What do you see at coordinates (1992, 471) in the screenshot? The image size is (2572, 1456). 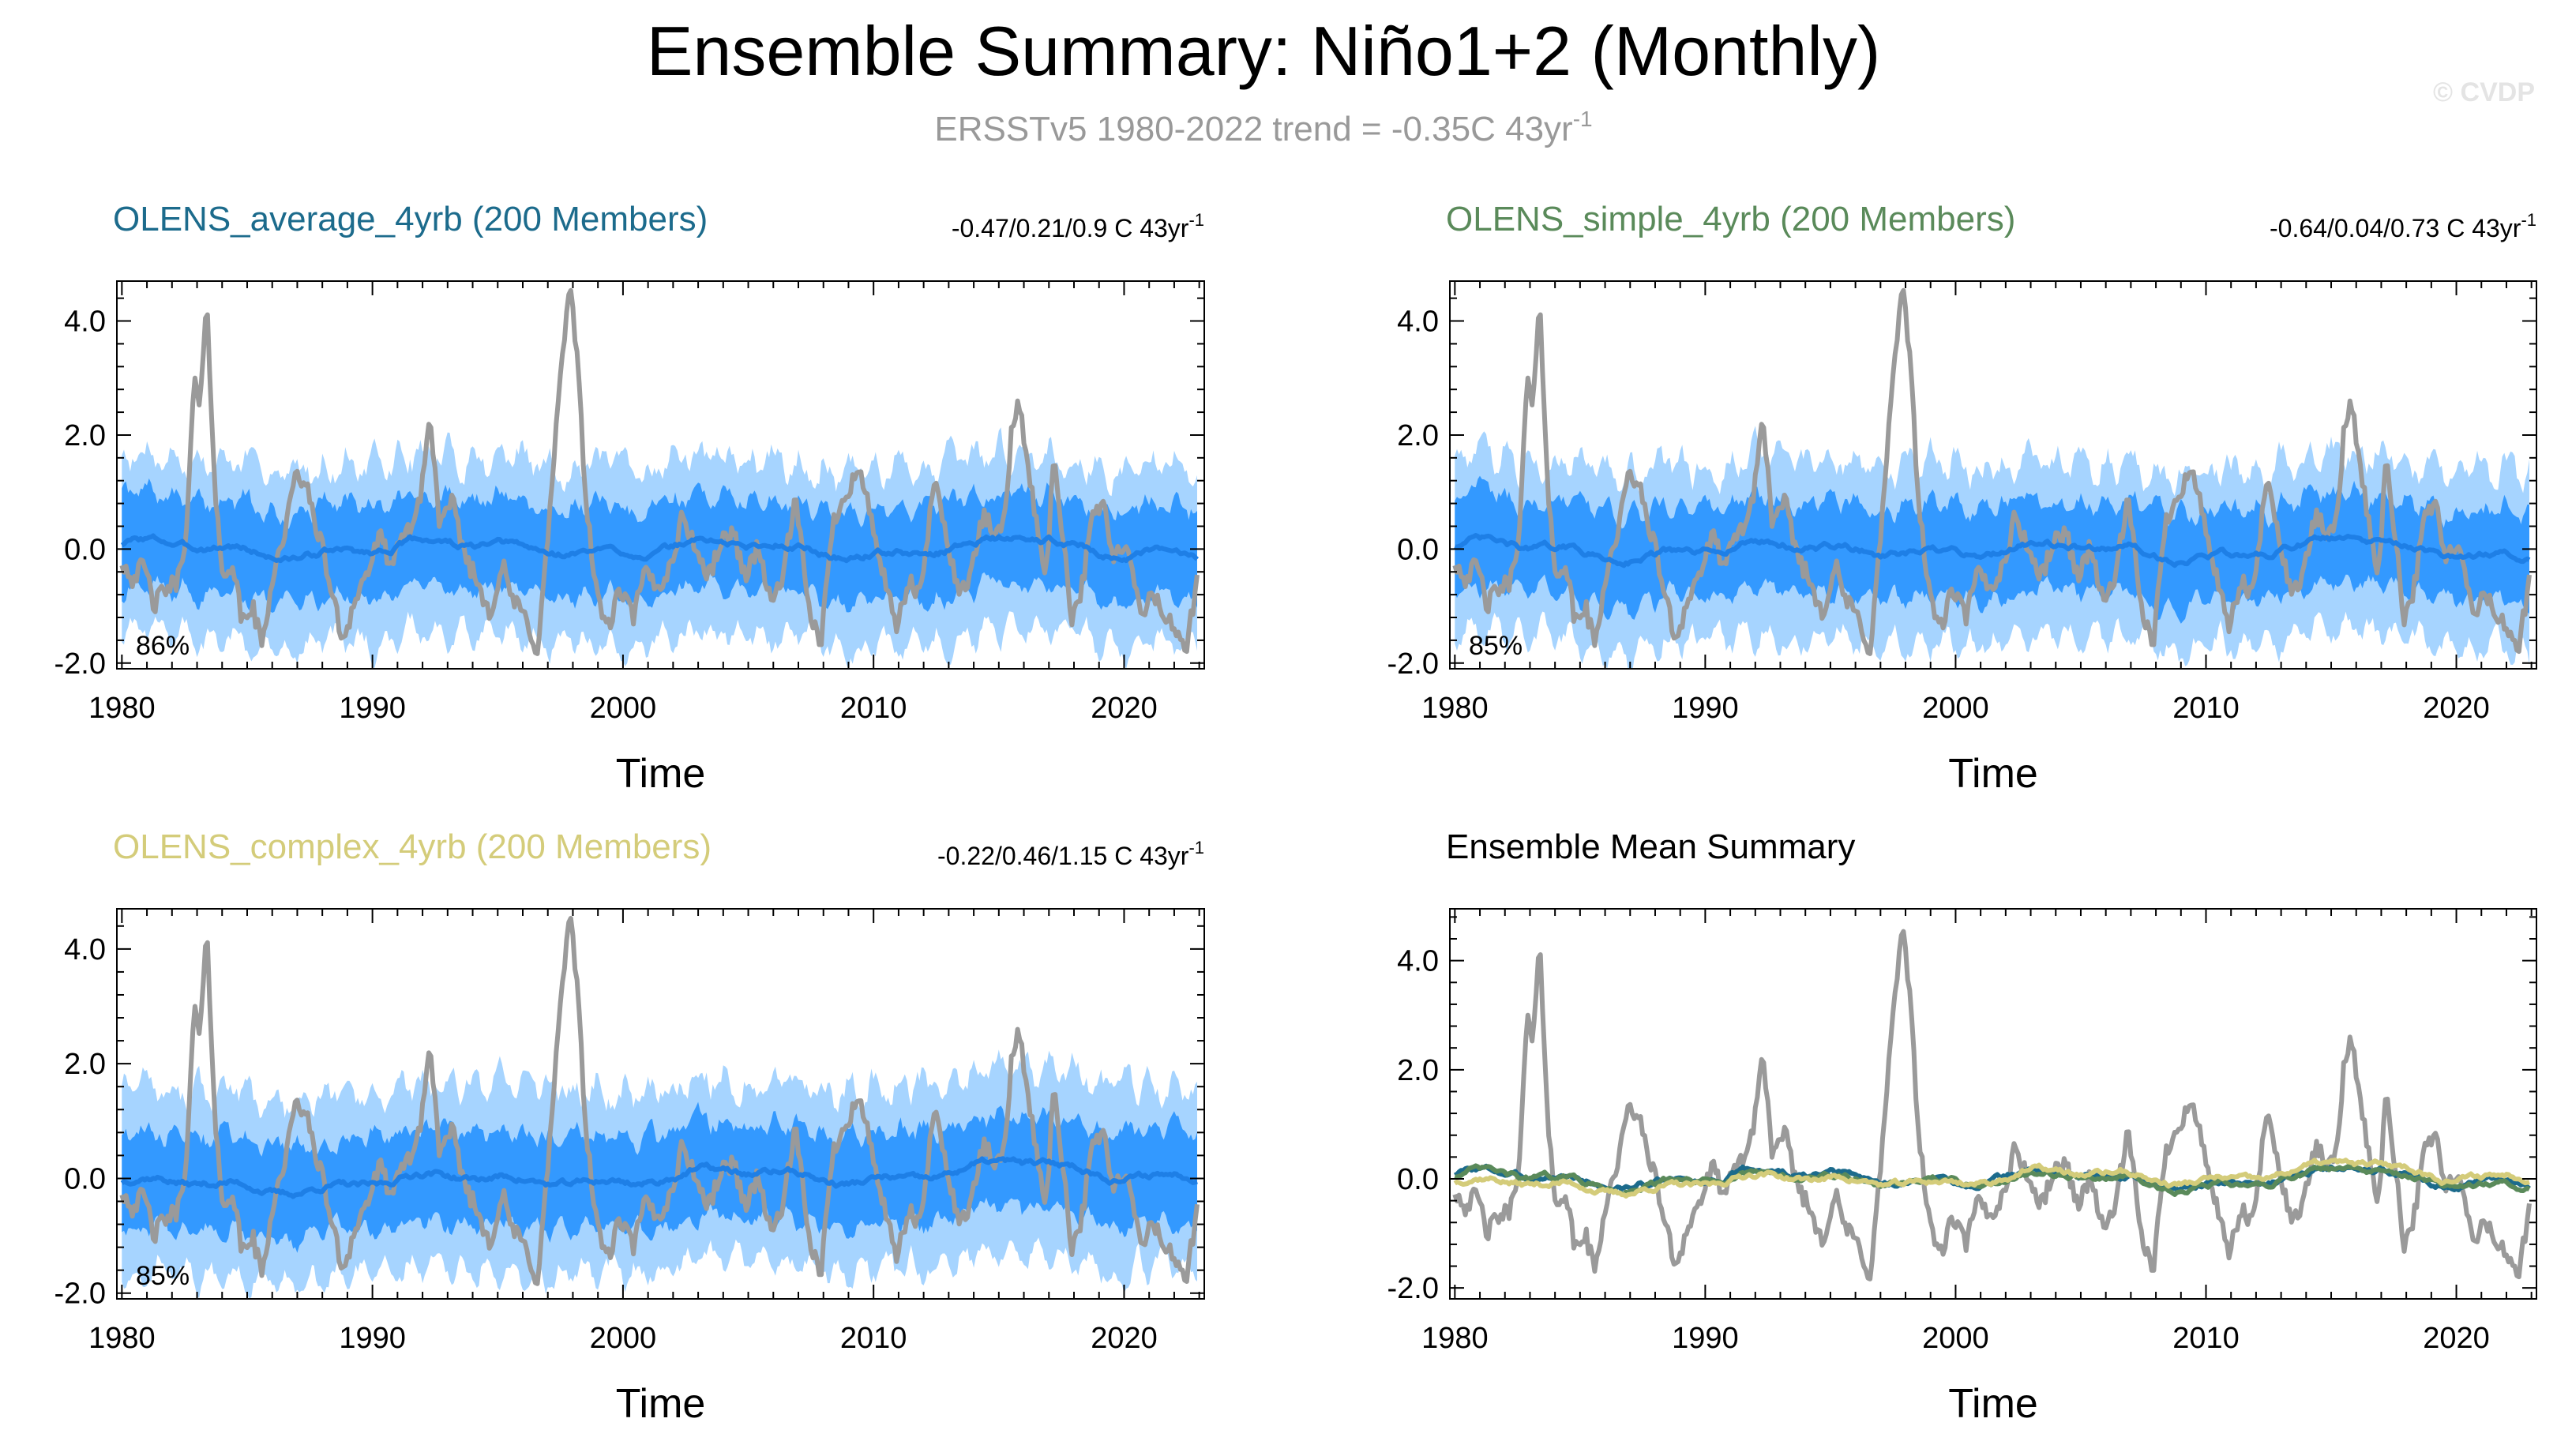 I see `obs-line-simple` at bounding box center [1992, 471].